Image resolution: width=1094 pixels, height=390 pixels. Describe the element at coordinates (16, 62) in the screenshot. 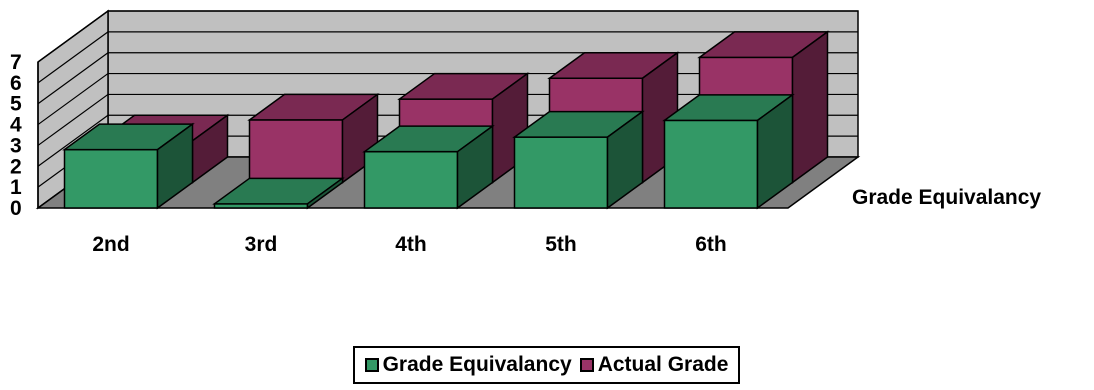

I see `y-tick-label: 7` at that location.